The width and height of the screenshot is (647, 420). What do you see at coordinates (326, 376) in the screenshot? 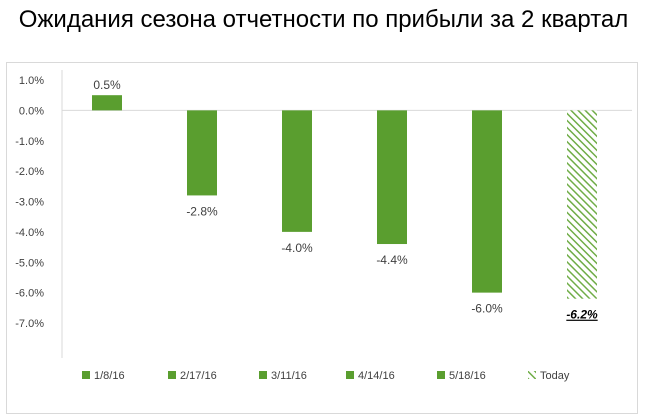
I see `legend: 1/8/16 2/17/16 3/11/16 4/14/16 5/18/16 Today` at bounding box center [326, 376].